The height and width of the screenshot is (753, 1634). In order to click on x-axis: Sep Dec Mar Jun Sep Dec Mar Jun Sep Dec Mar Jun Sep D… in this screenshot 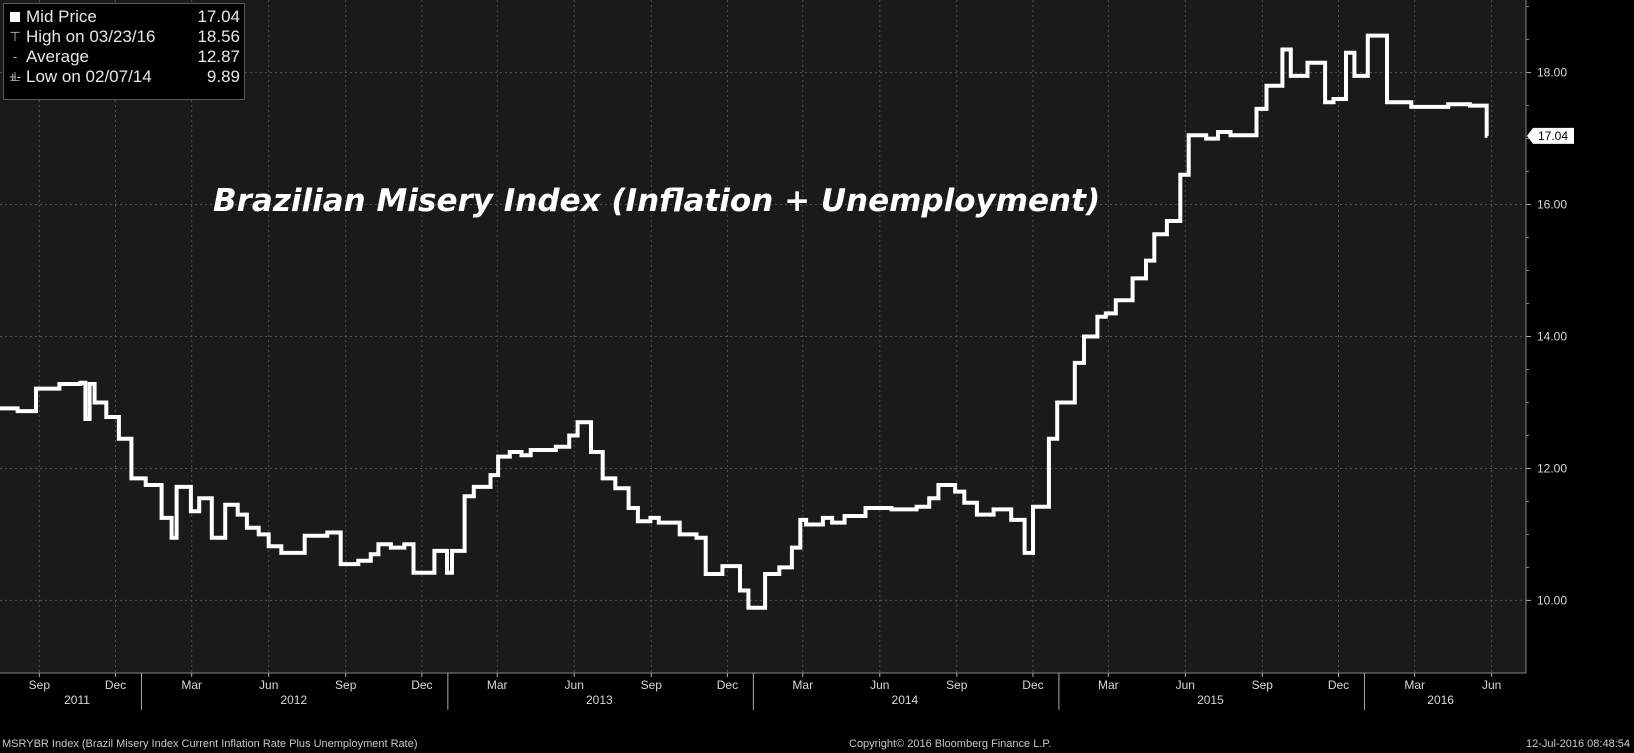, I will do `click(763, 691)`.